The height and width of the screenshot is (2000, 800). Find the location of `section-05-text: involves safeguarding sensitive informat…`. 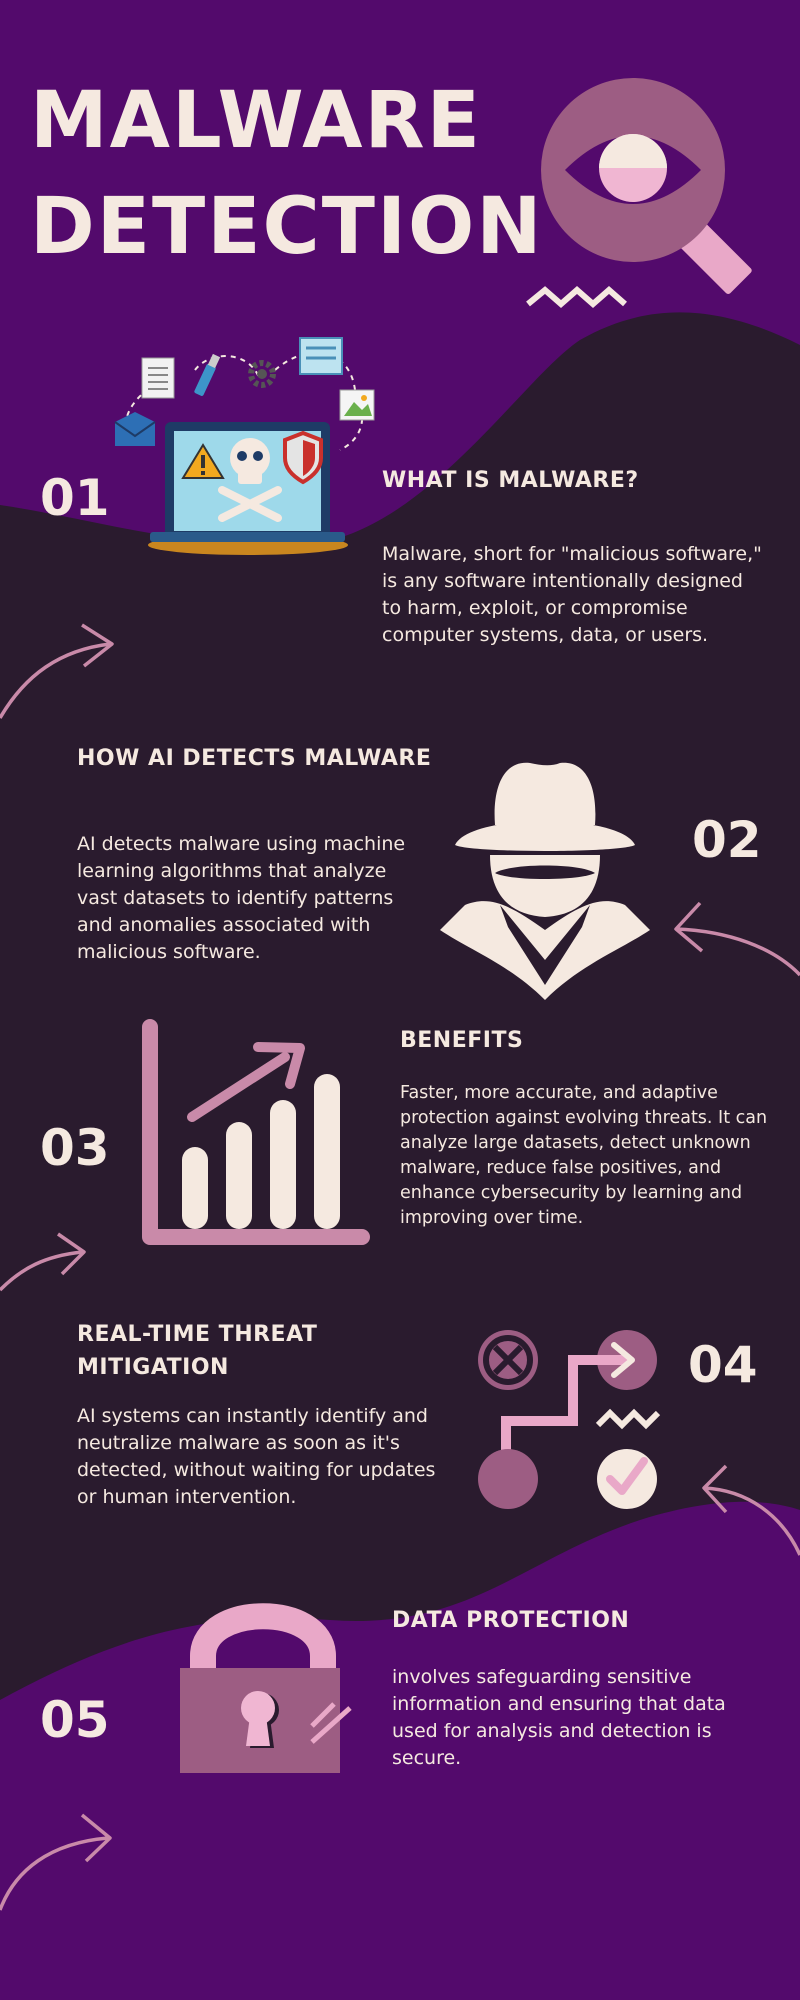

section-05-text: involves safeguarding sensitive informat… is located at coordinates (559, 1717).